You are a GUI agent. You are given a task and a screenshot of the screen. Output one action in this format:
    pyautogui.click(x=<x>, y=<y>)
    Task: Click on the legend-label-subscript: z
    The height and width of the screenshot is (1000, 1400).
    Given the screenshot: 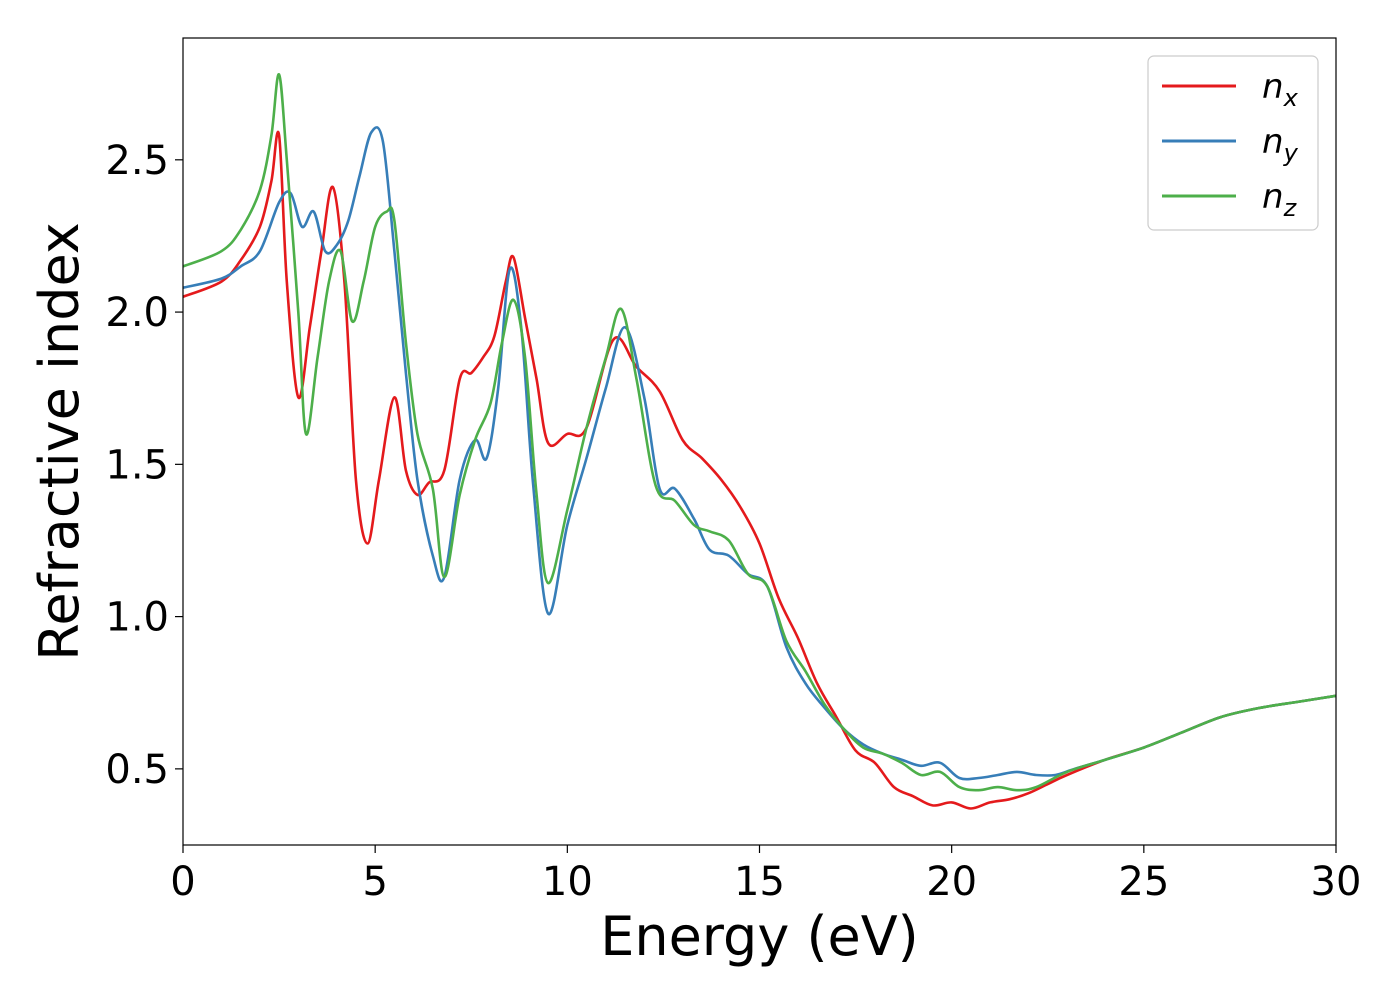 What is the action you would take?
    pyautogui.click(x=1290, y=208)
    